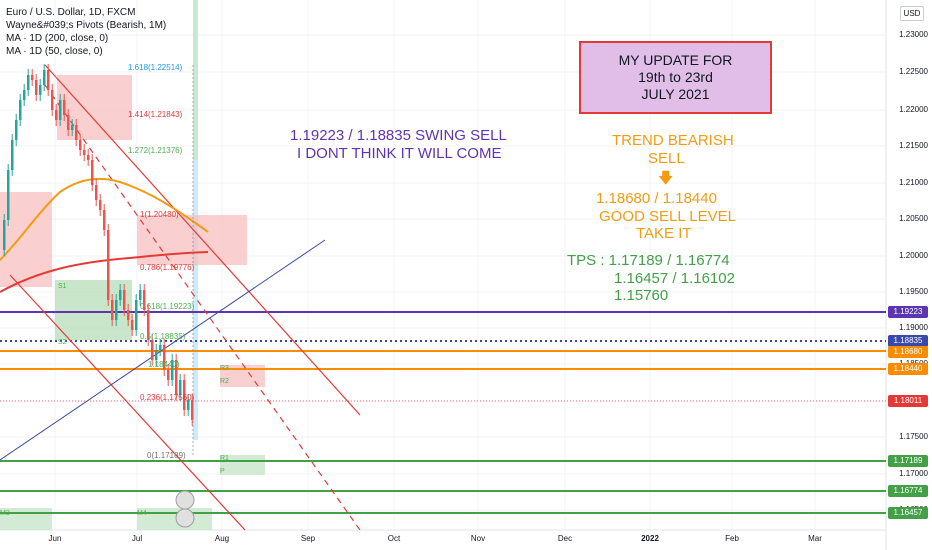 Image resolution: width=932 pixels, height=550 pixels. I want to click on support-zone, so click(174, 519).